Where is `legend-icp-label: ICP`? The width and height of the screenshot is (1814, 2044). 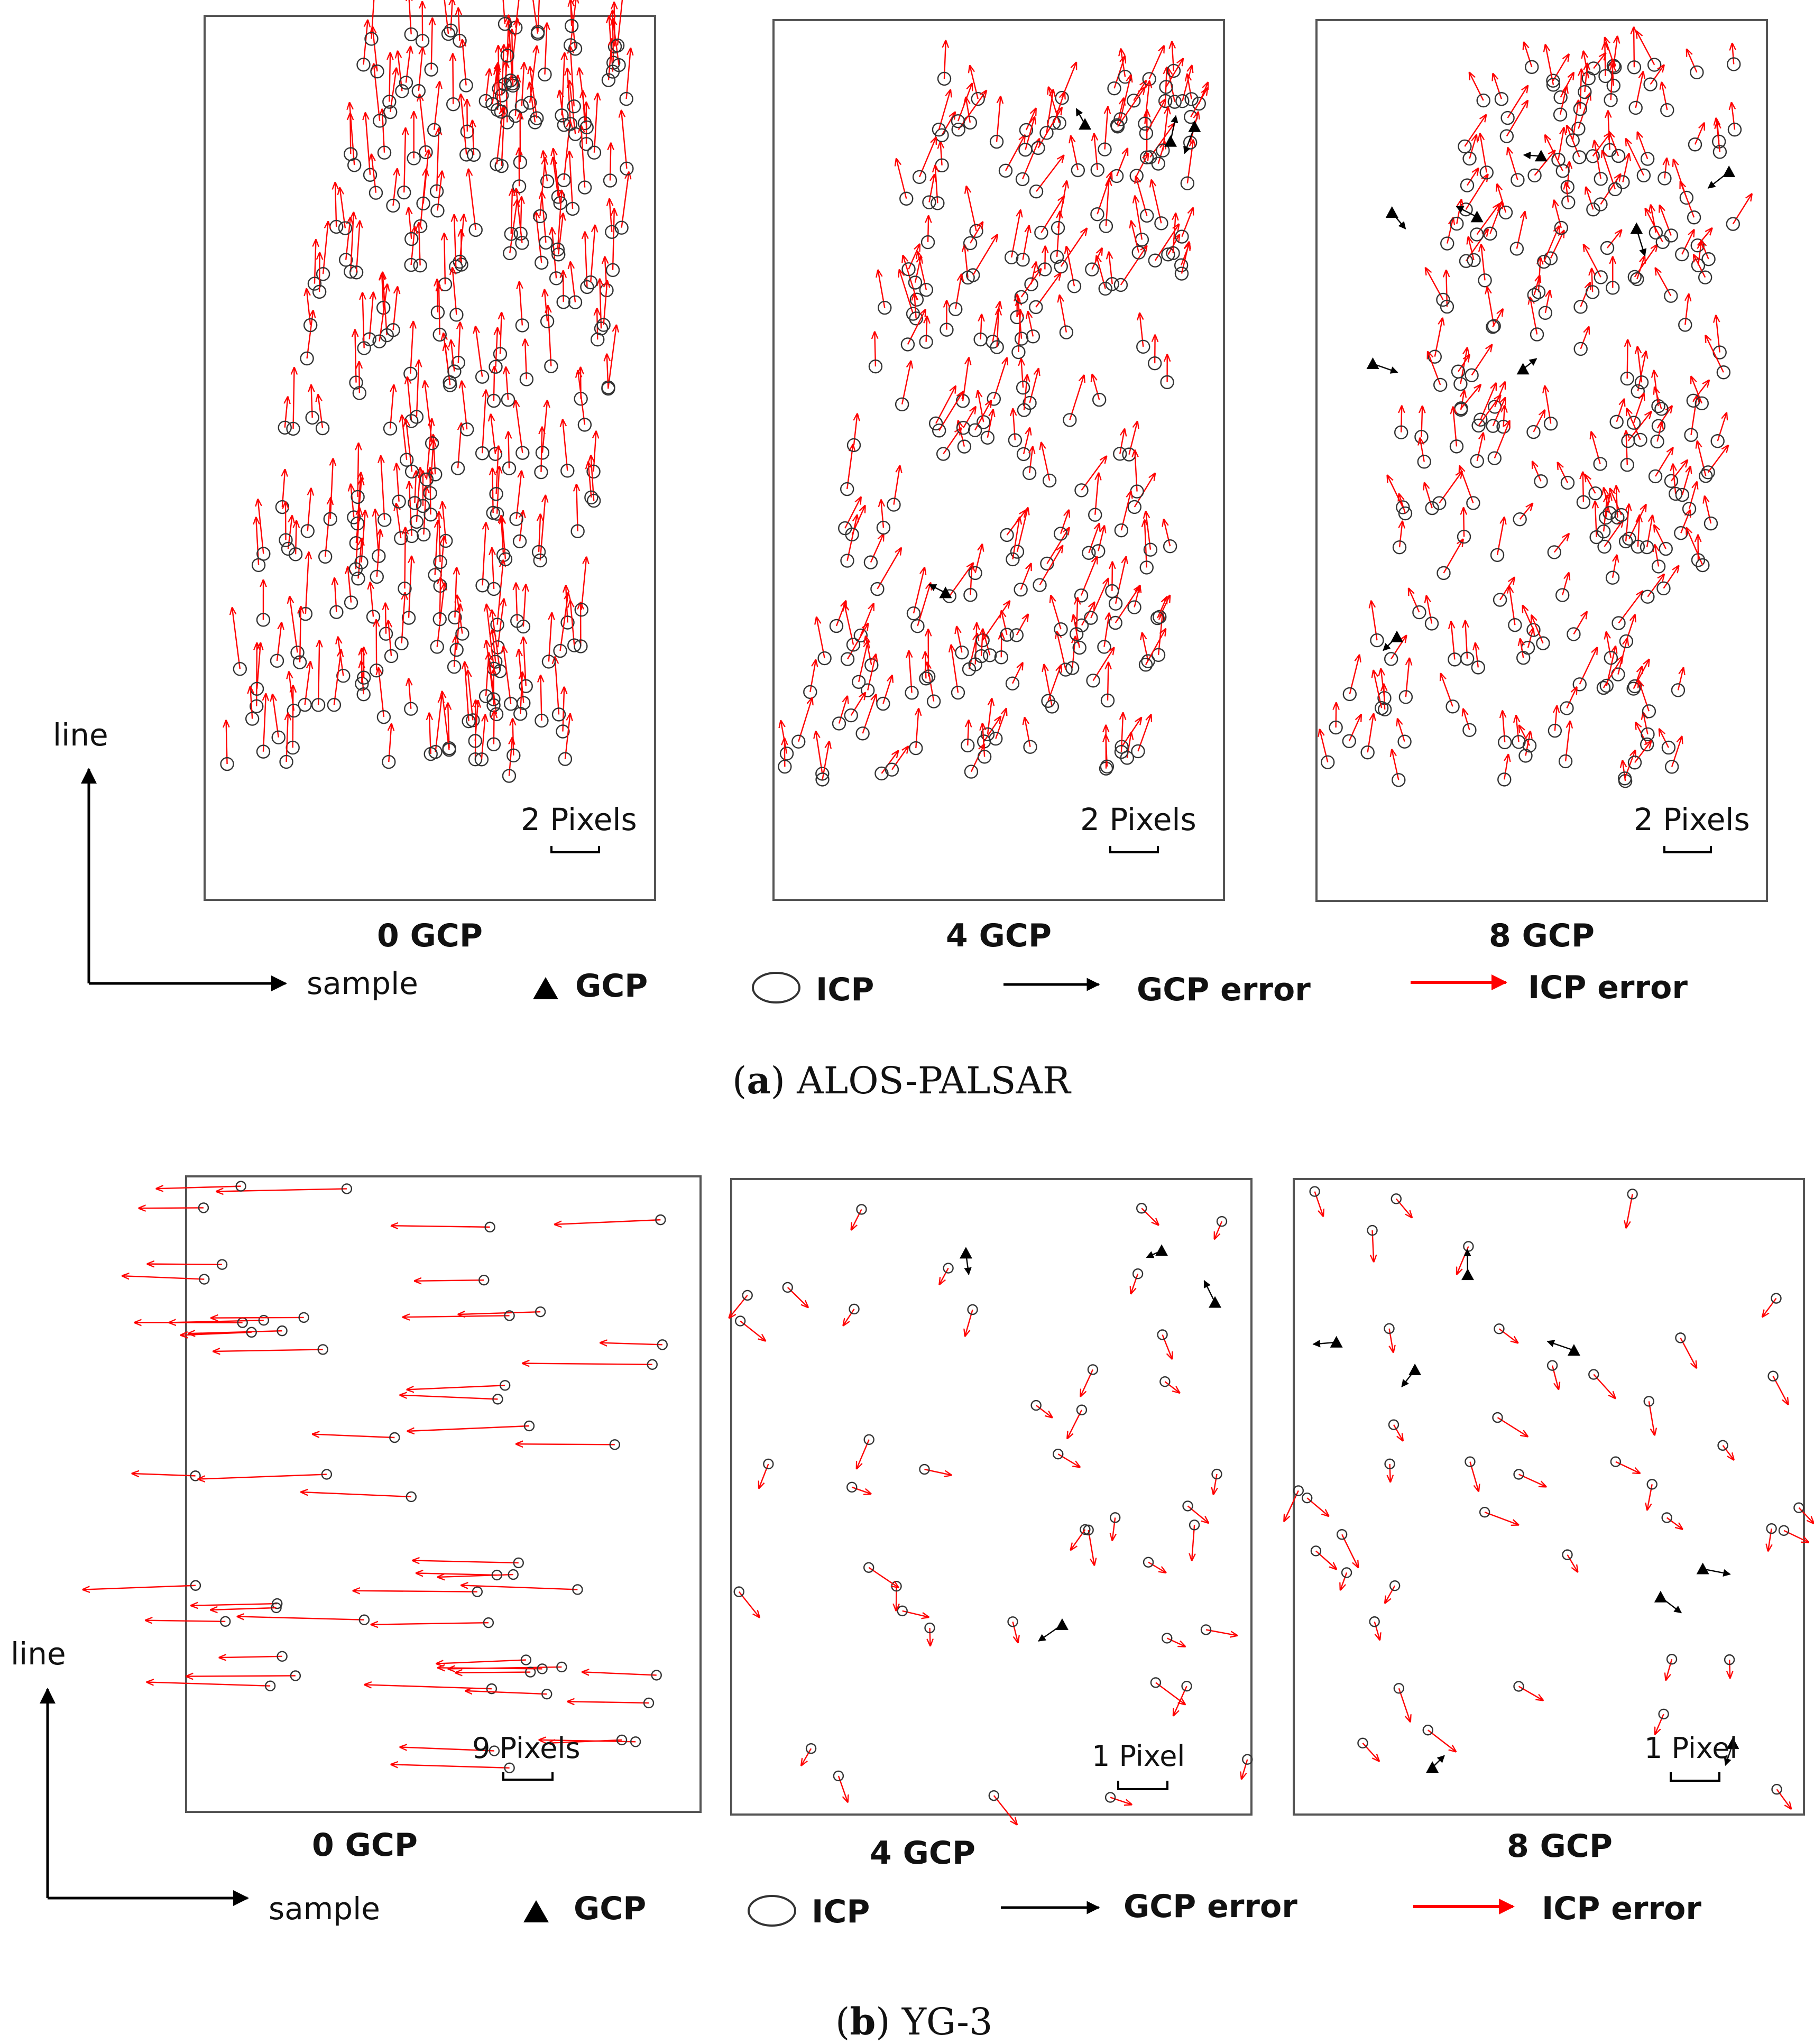 legend-icp-label: ICP is located at coordinates (845, 989).